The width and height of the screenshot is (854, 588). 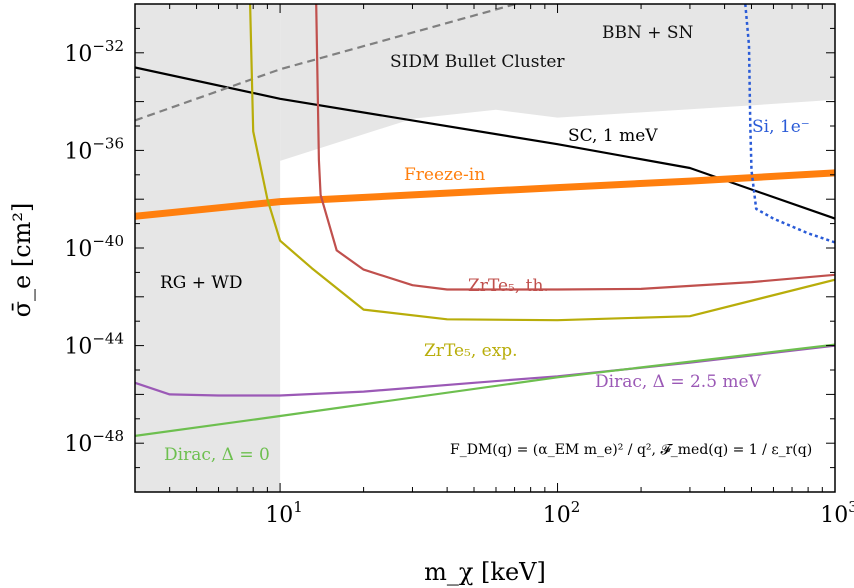 What do you see at coordinates (94, 345) in the screenshot?
I see `y-tick-label: 10−44` at bounding box center [94, 345].